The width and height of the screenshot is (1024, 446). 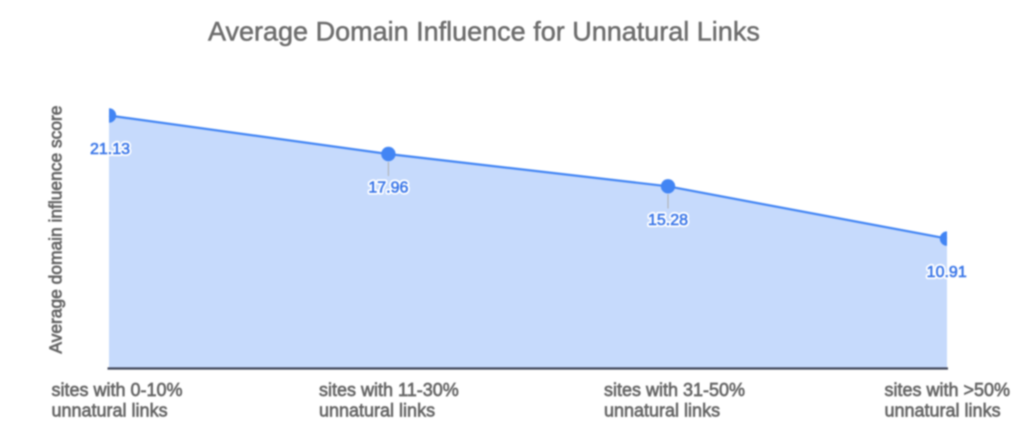 I want to click on svg-text: sites with 31-50%, so click(x=674, y=390).